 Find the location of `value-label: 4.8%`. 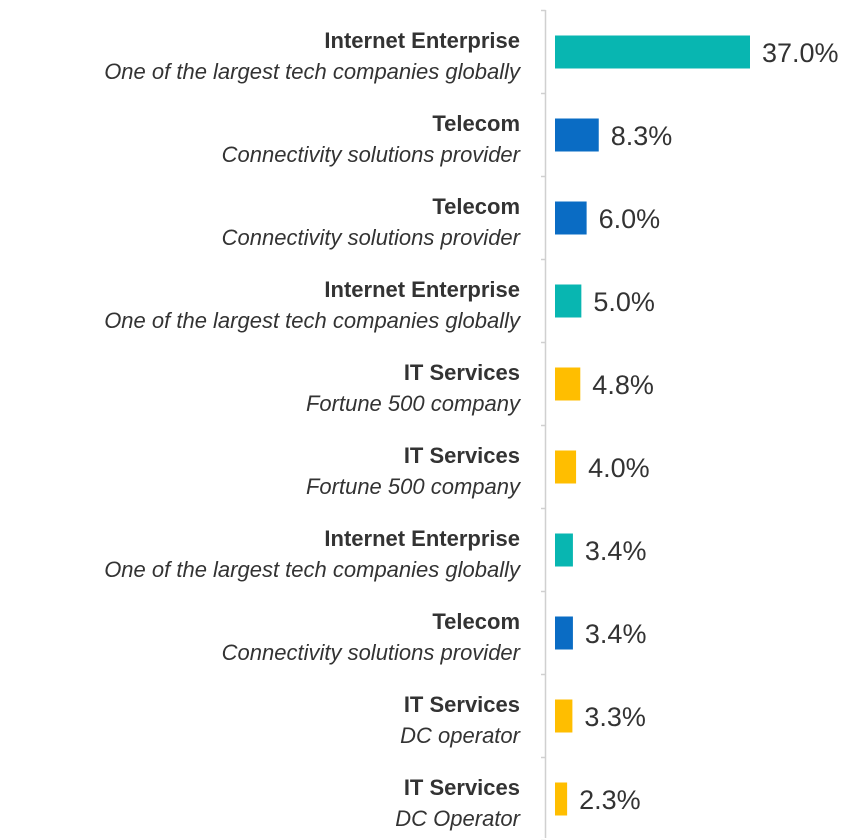

value-label: 4.8% is located at coordinates (623, 385).